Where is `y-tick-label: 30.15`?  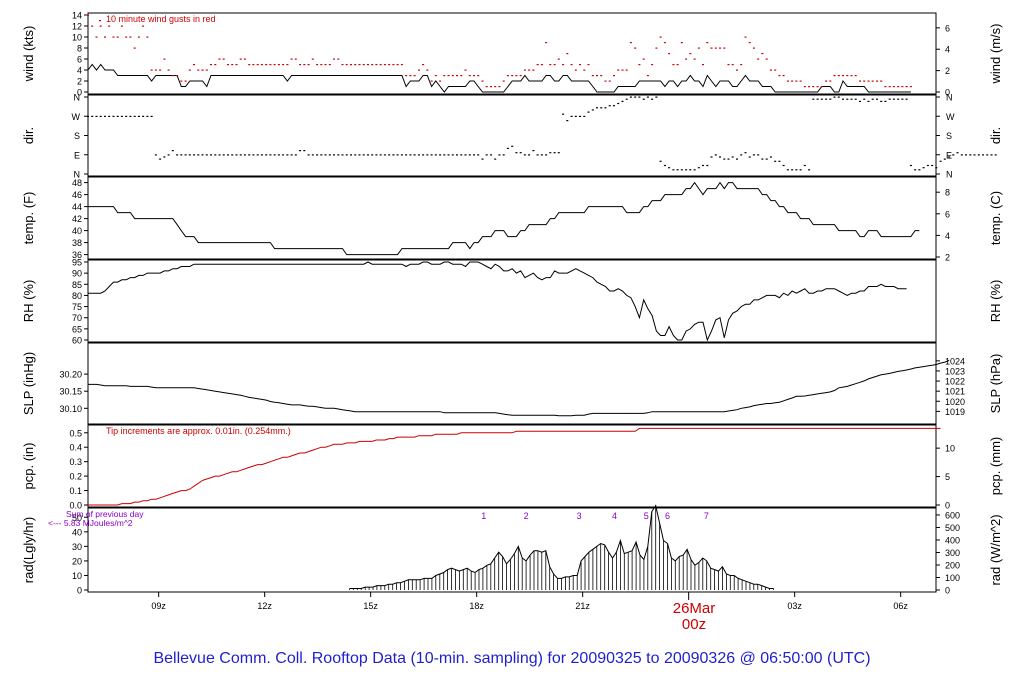 y-tick-label: 30.15 is located at coordinates (70, 392).